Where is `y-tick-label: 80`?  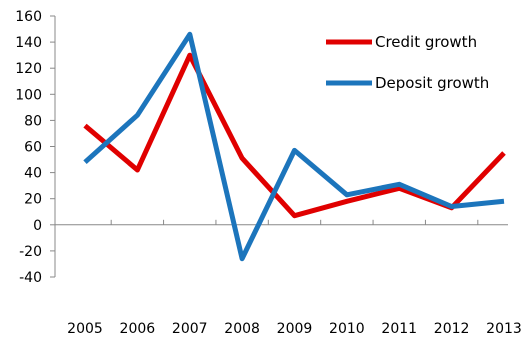
y-tick-label: 80 is located at coordinates (33, 121).